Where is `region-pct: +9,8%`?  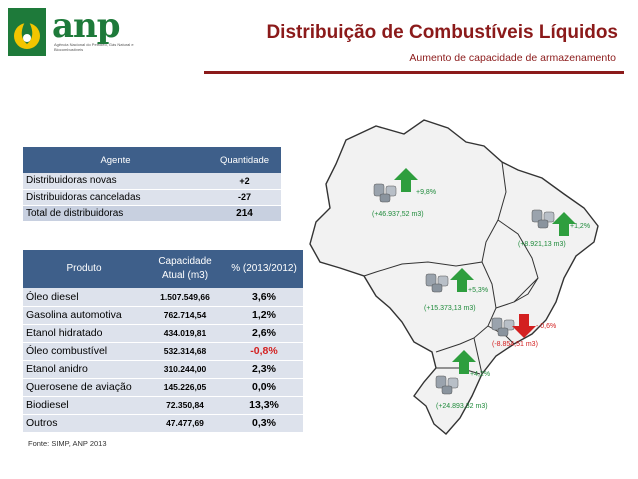 region-pct: +9,8% is located at coordinates (426, 192).